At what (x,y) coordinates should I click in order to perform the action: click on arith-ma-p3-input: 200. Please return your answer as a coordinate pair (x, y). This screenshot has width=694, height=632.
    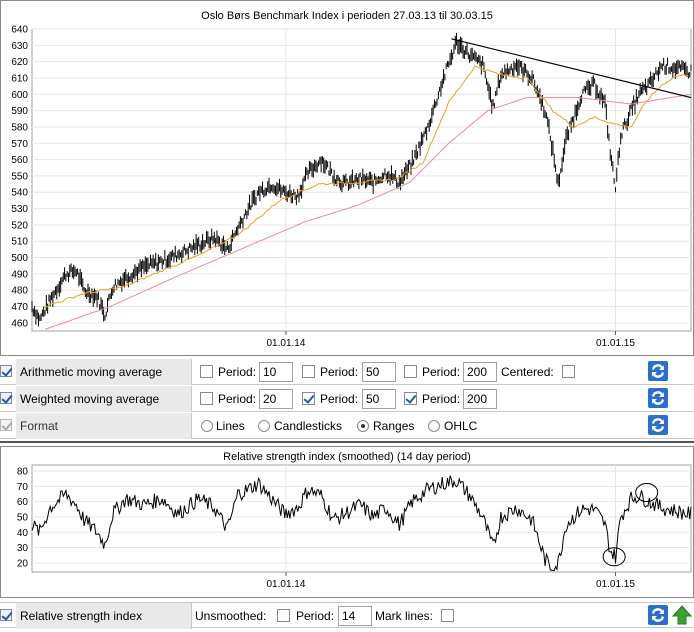
    Looking at the image, I should click on (480, 372).